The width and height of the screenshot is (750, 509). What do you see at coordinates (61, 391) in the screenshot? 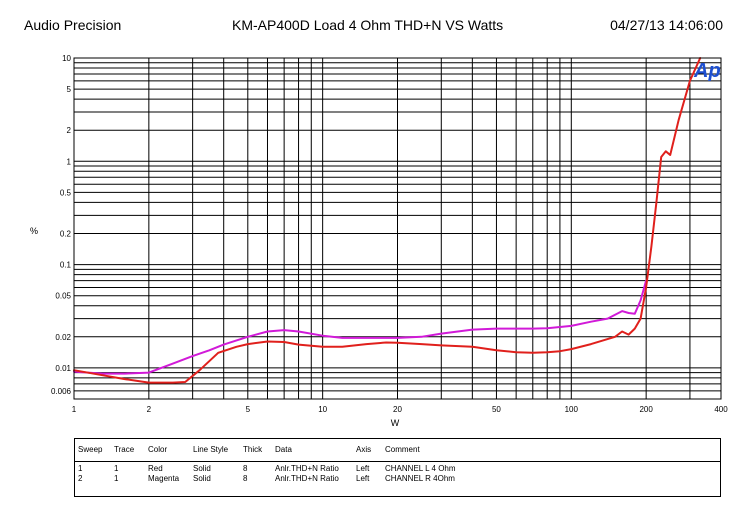
I see `y-tick-label: 0.006` at bounding box center [61, 391].